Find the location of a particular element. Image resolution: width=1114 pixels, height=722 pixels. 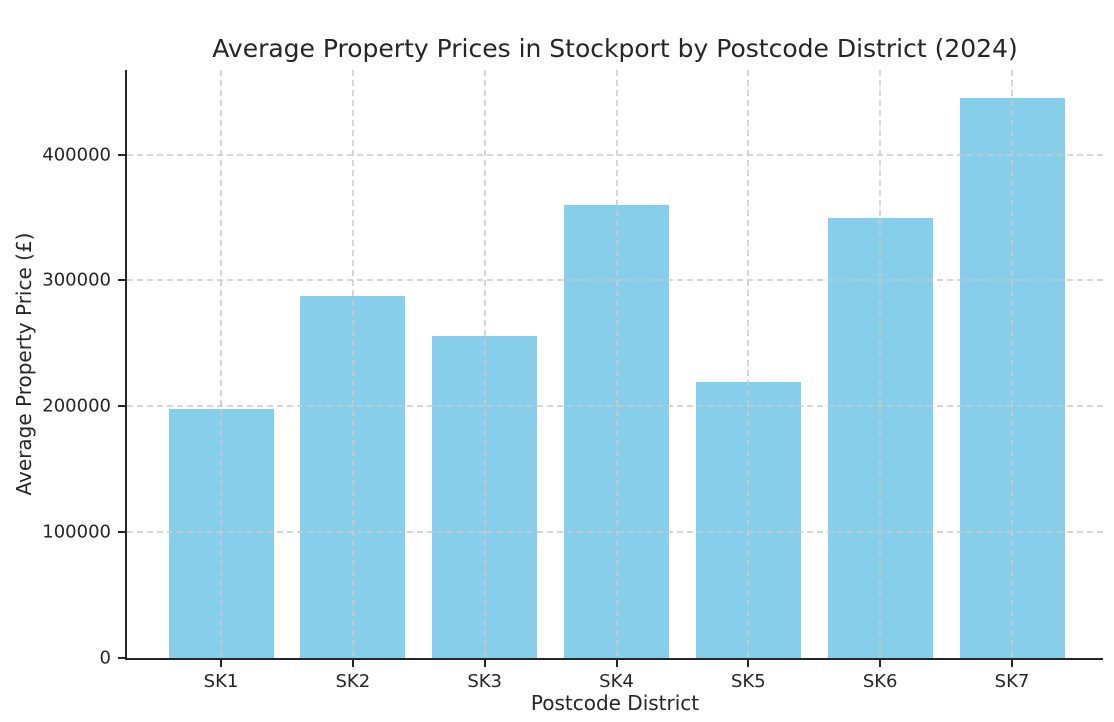

v-gridline-SK3 is located at coordinates (484, 364).